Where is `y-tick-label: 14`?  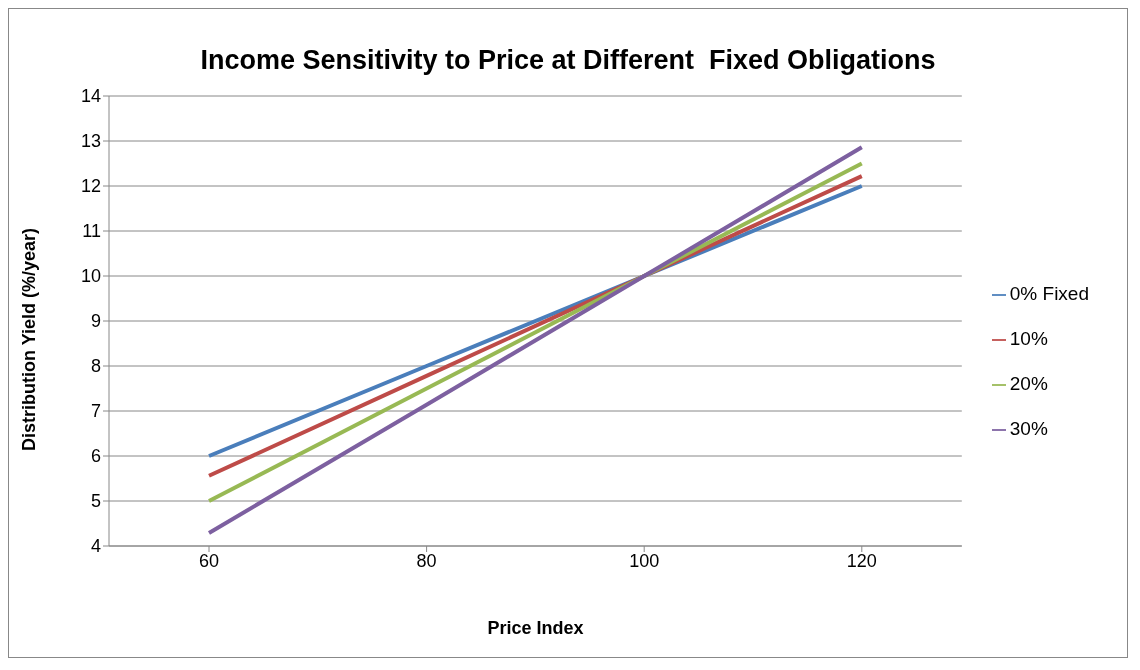
y-tick-label: 14 is located at coordinates (90, 96).